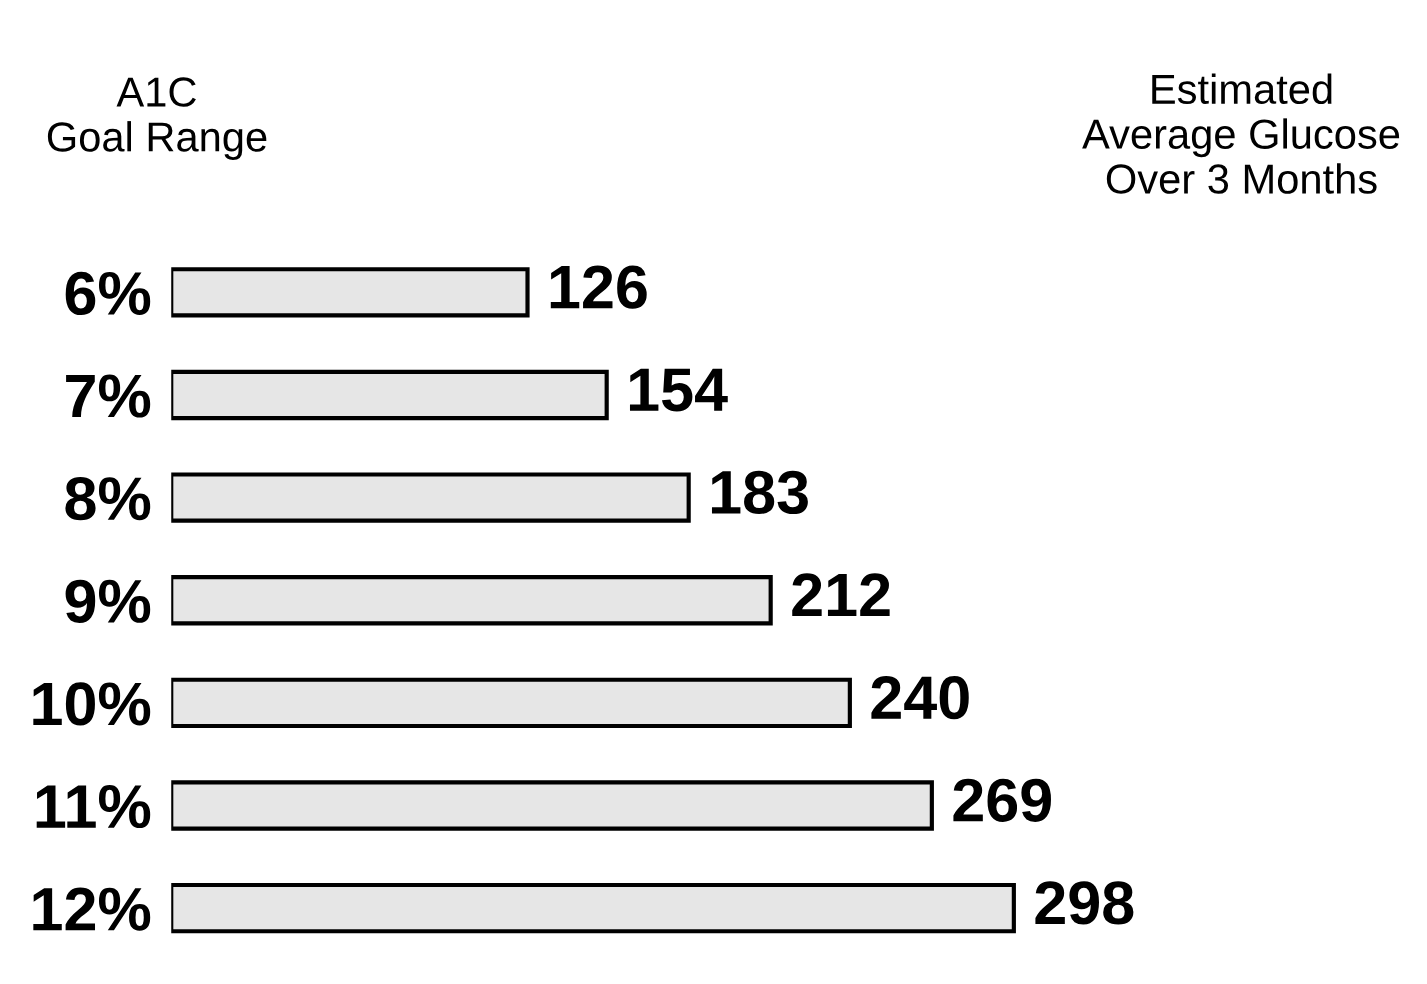  I want to click on data-label: 183, so click(759, 492).